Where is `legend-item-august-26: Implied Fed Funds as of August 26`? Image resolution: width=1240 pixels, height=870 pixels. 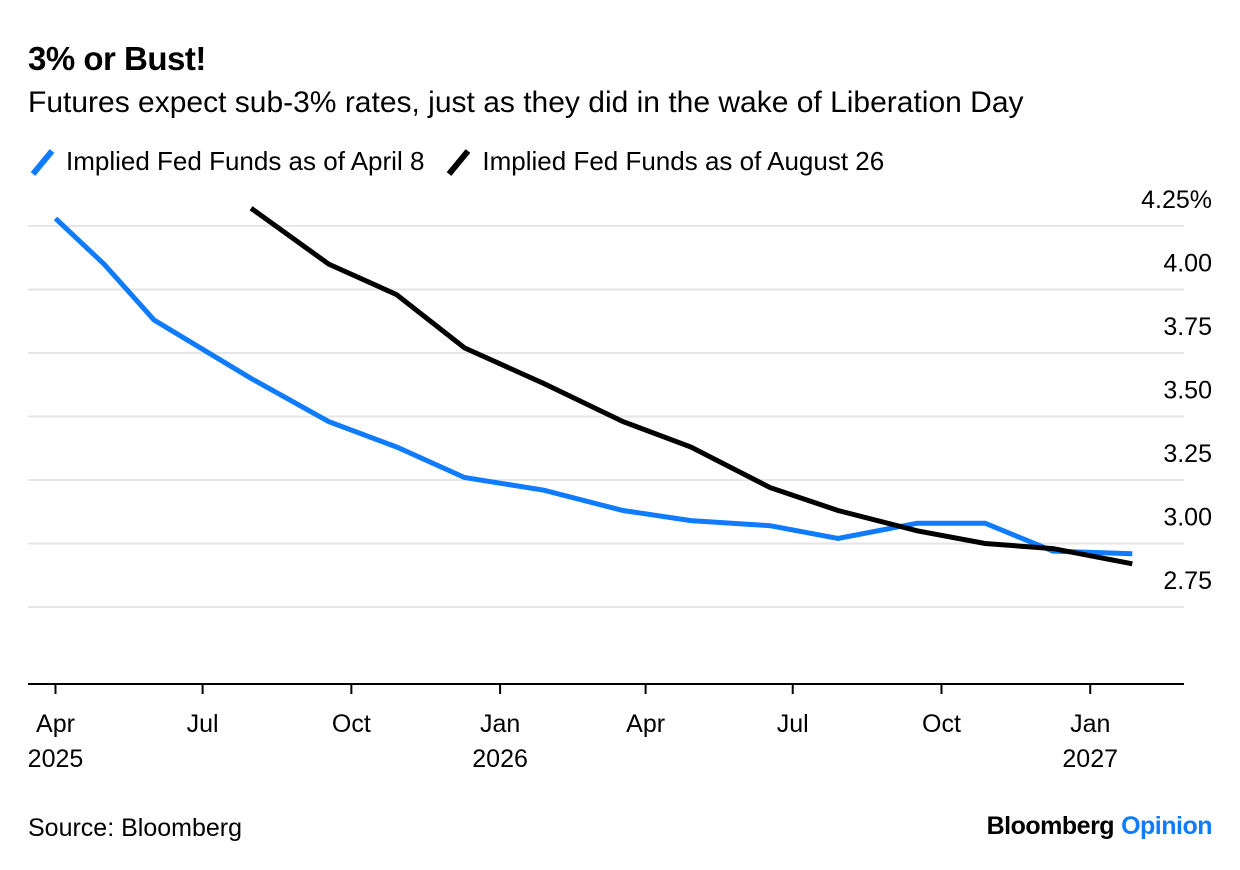
legend-item-august-26: Implied Fed Funds as of August 26 is located at coordinates (665, 161).